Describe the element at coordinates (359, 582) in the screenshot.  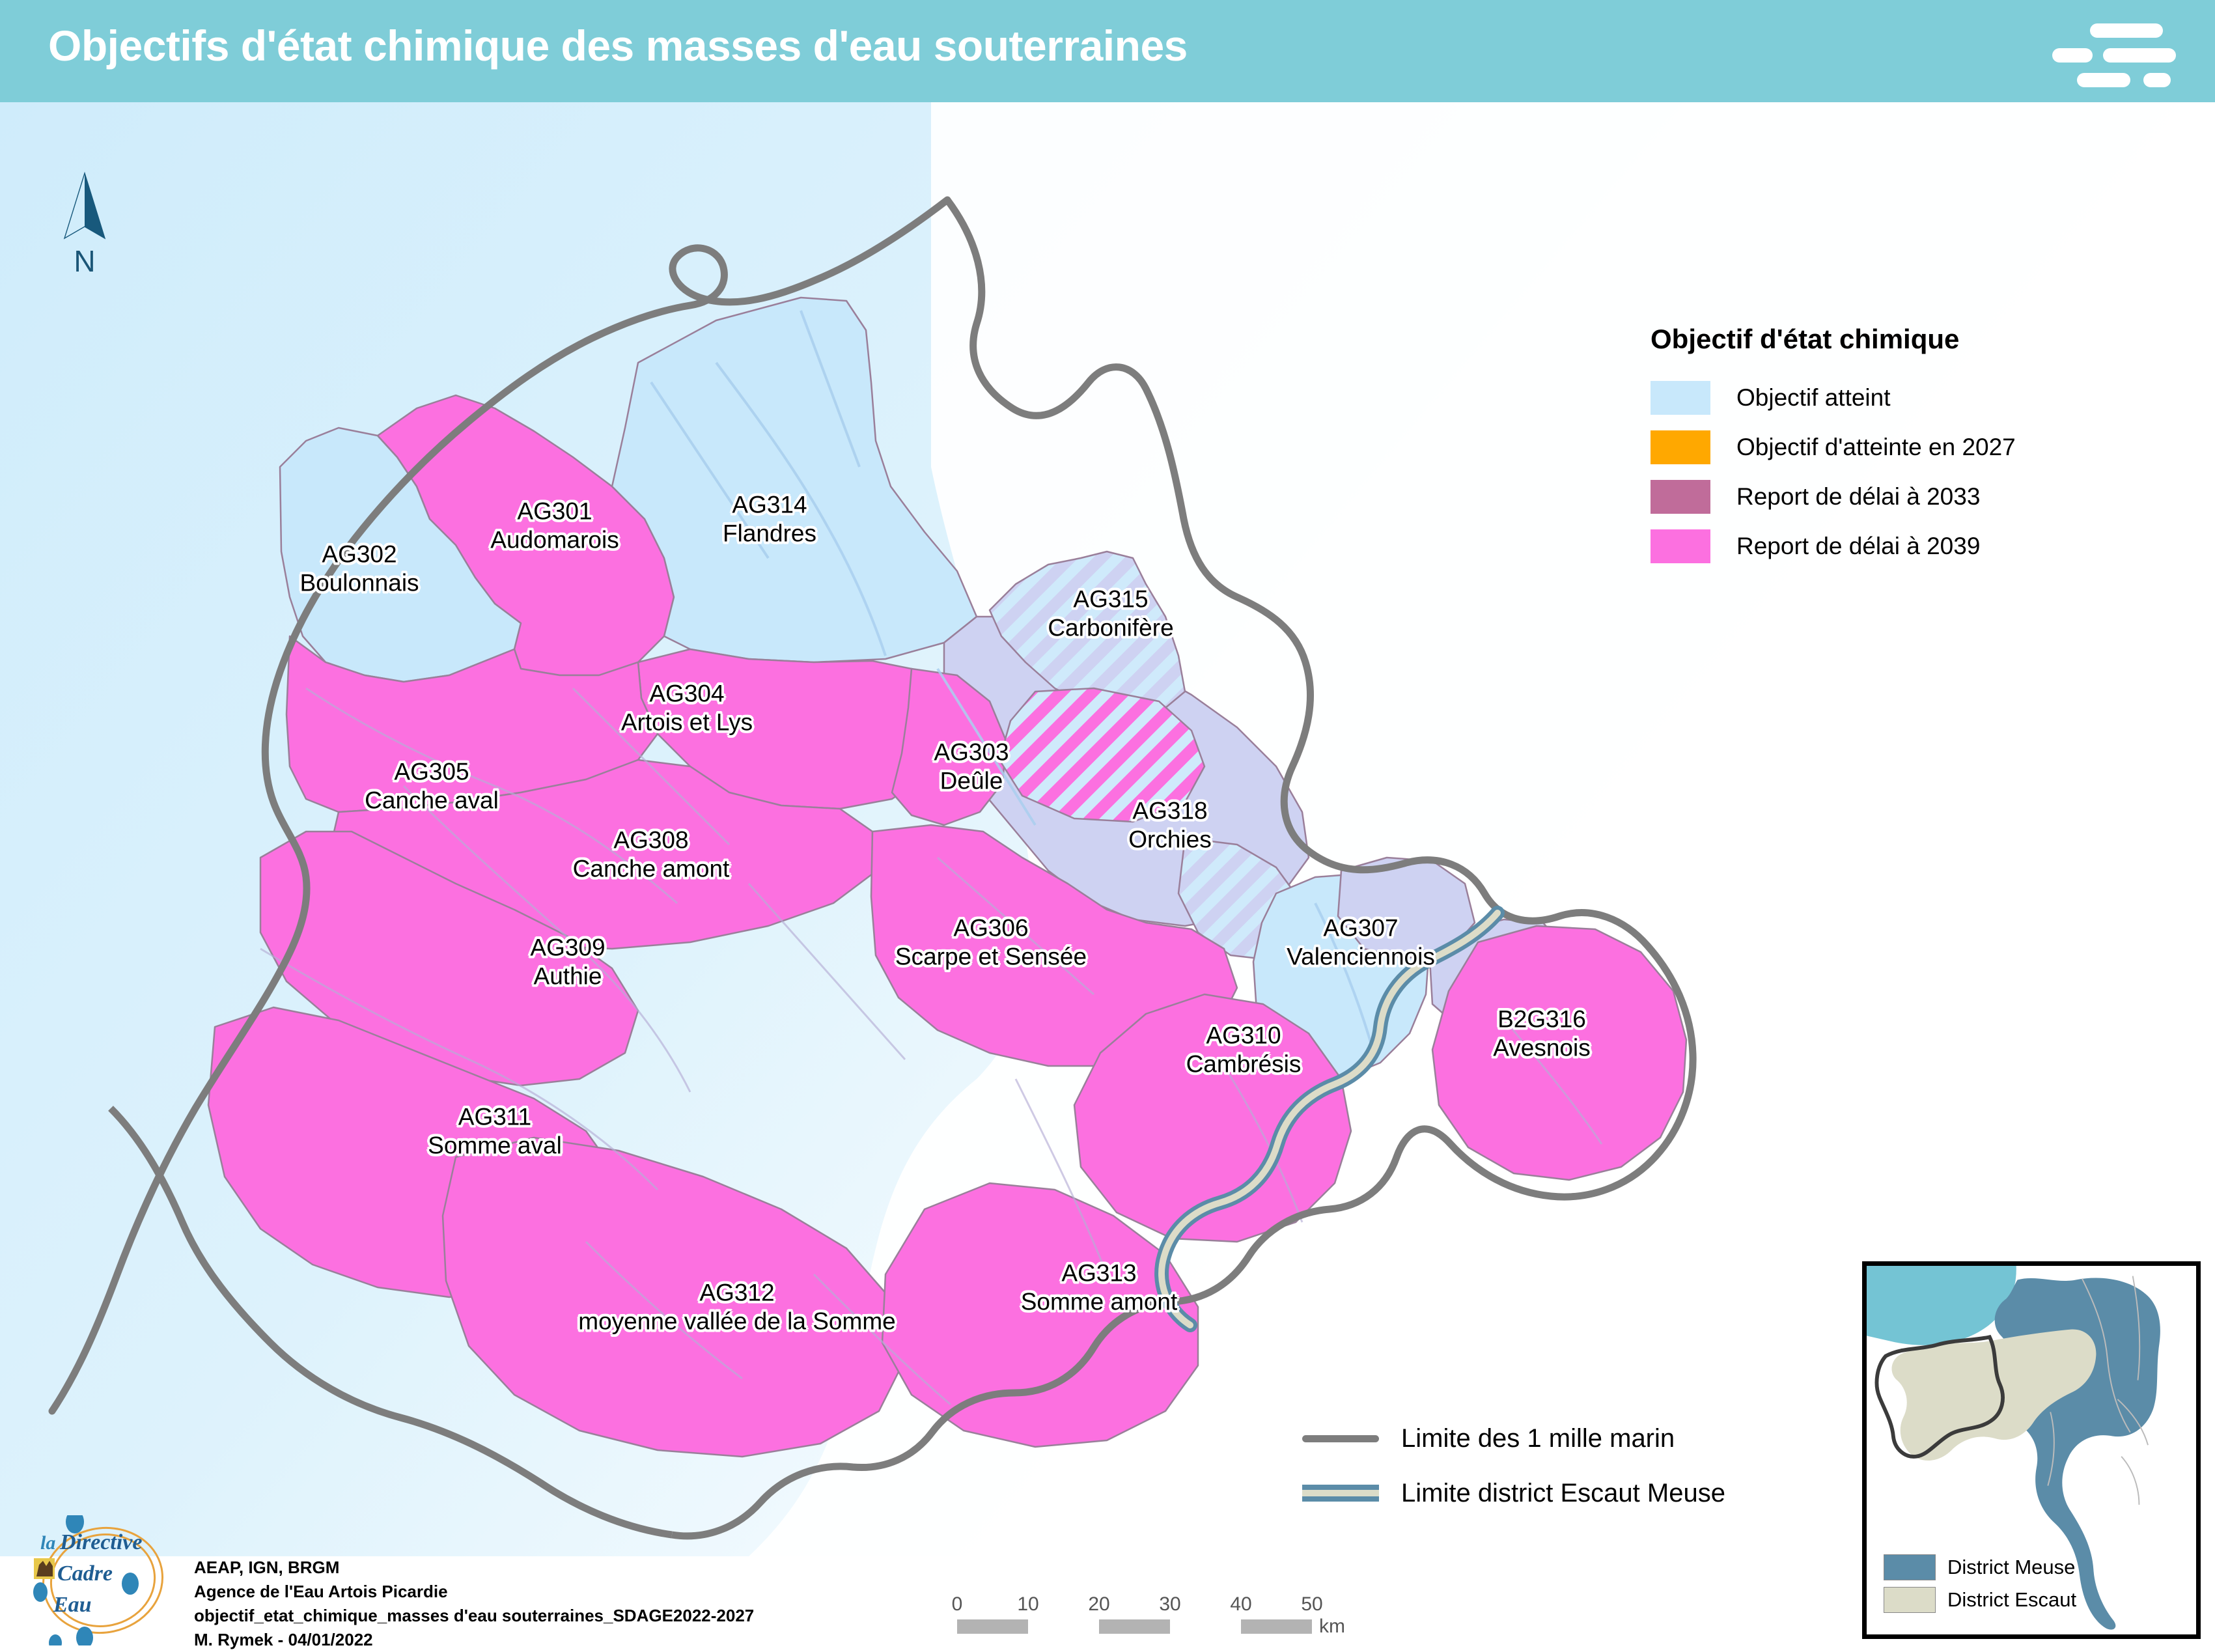
I see `map-label-name: Boulonnais` at that location.